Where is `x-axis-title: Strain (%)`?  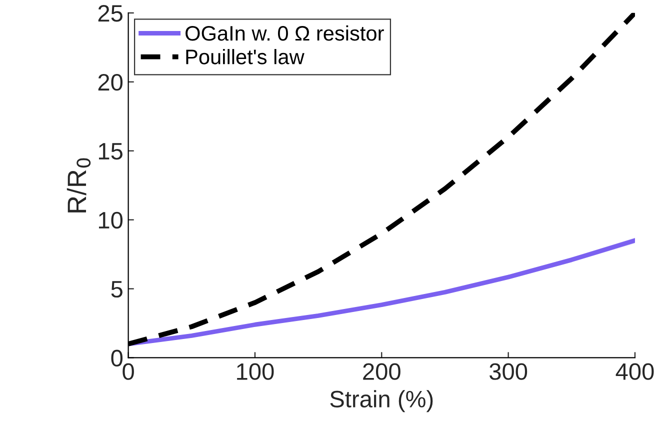
x-axis-title: Strain (%) is located at coordinates (381, 401).